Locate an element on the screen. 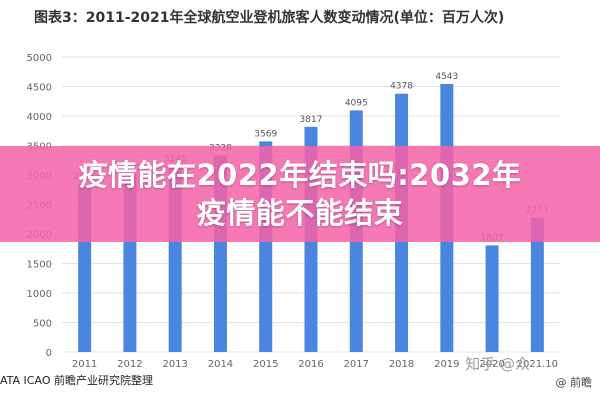 The image size is (600, 400). brand-watermark: @ 前瞻 is located at coordinates (573, 382).